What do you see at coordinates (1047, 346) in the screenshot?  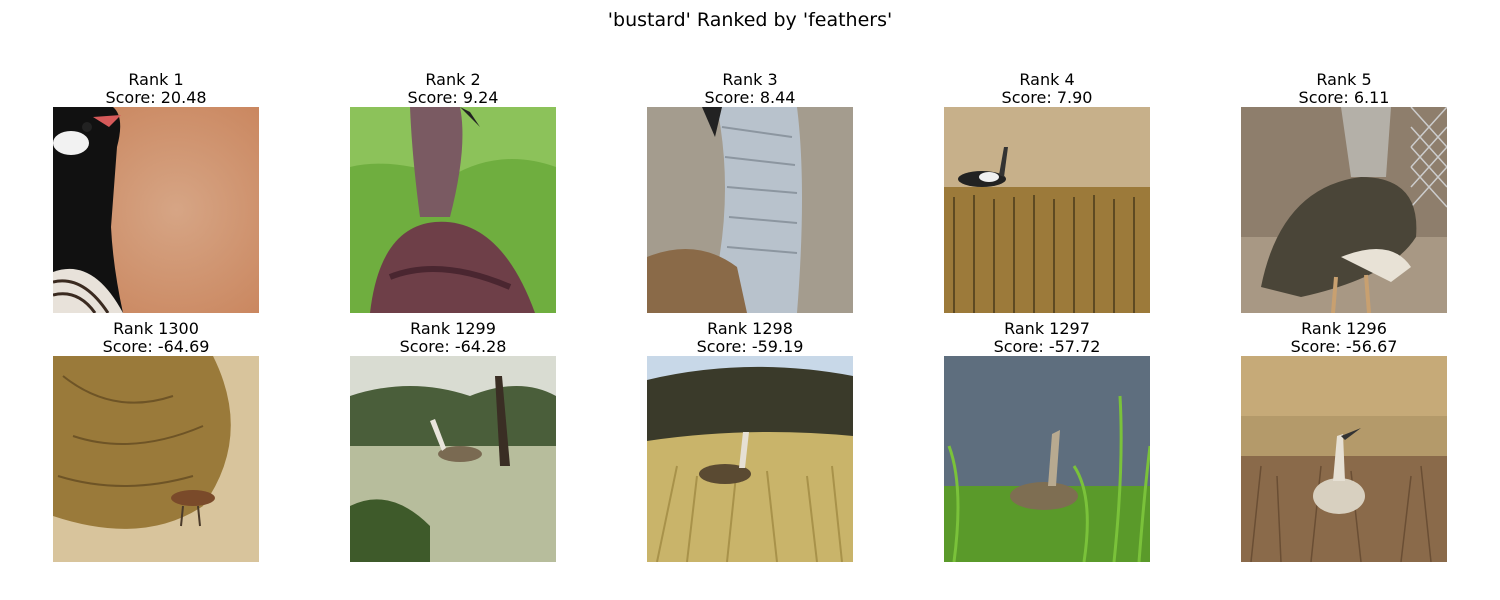 I see `score-label: Score: -57.72` at bounding box center [1047, 346].